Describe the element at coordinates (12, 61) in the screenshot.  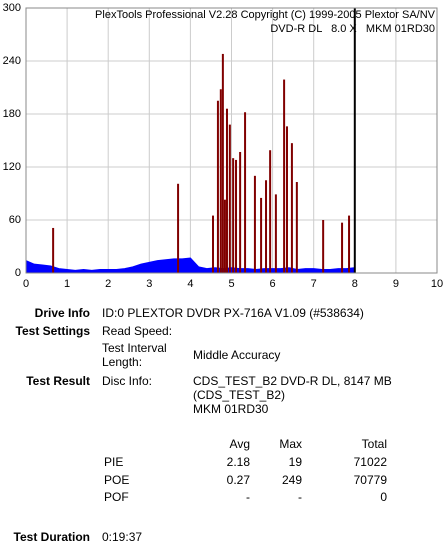
I see `y-tick-label: 240` at that location.